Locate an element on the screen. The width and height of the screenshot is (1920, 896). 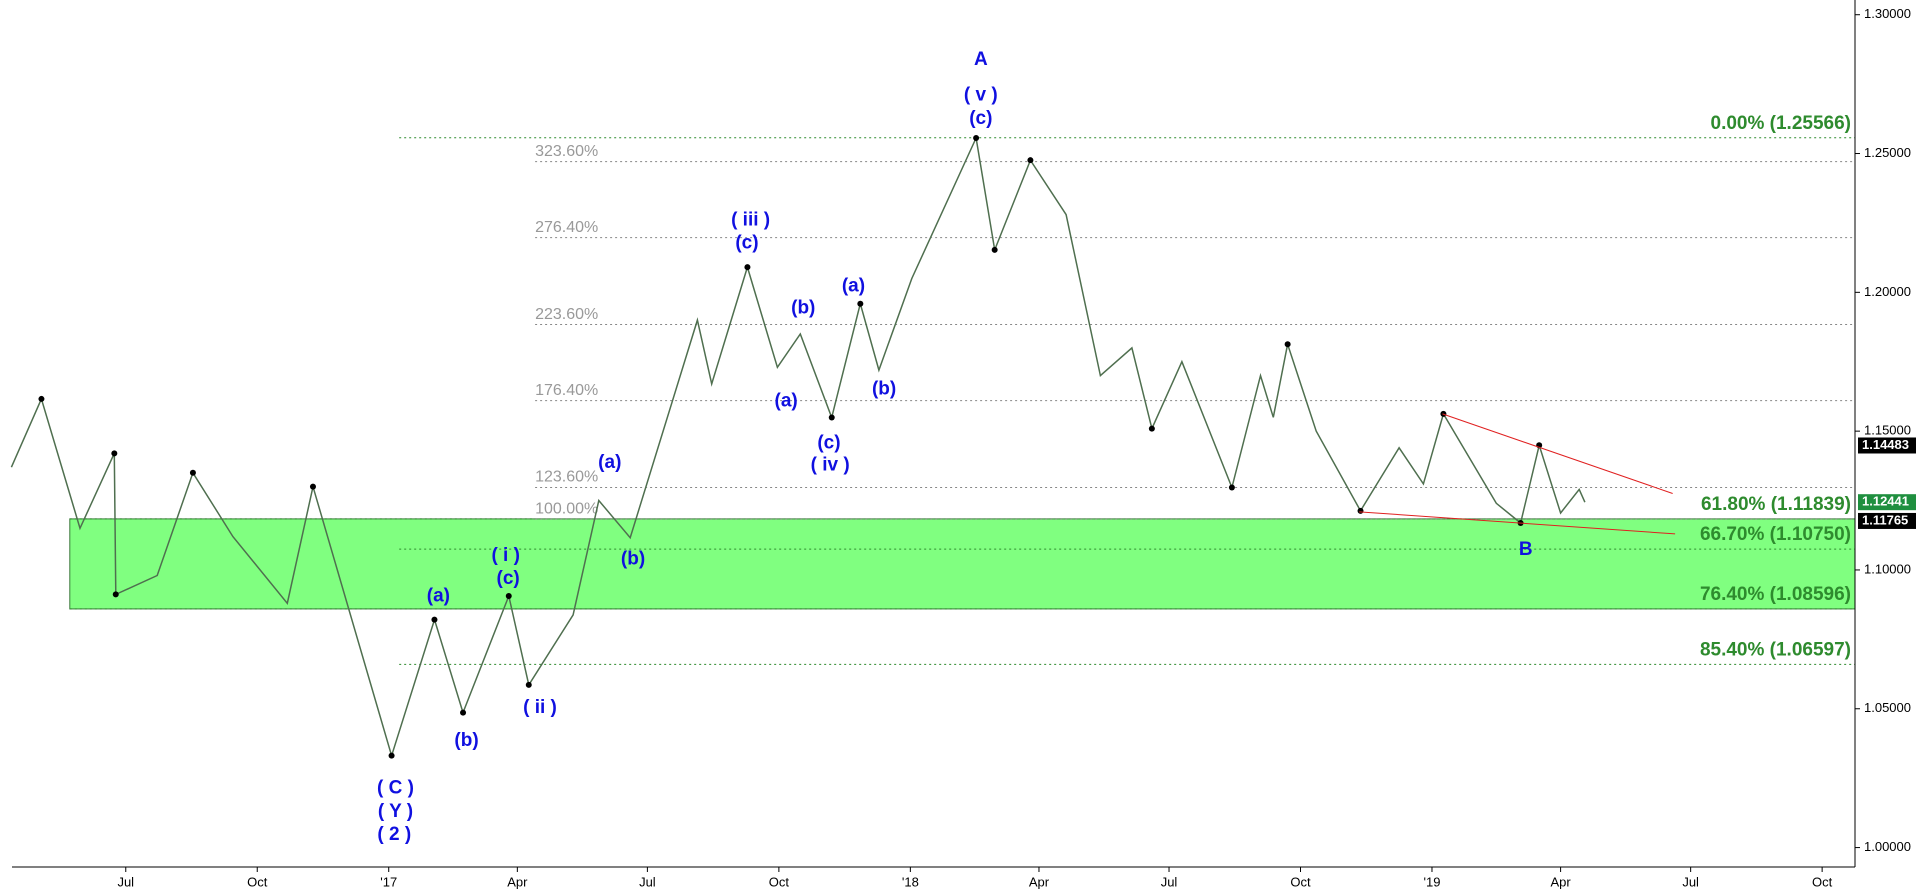
extension-label: 176.40% is located at coordinates (566, 390).